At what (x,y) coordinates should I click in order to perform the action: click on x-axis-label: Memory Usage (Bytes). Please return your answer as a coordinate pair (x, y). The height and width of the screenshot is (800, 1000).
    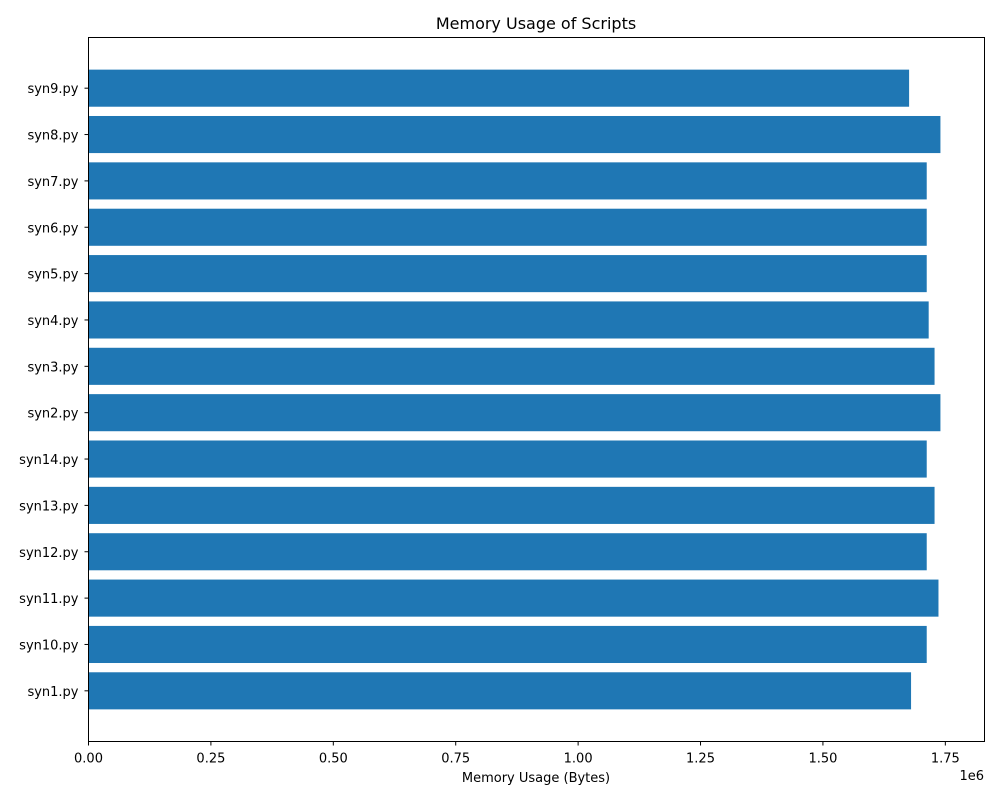
    Looking at the image, I should click on (536, 778).